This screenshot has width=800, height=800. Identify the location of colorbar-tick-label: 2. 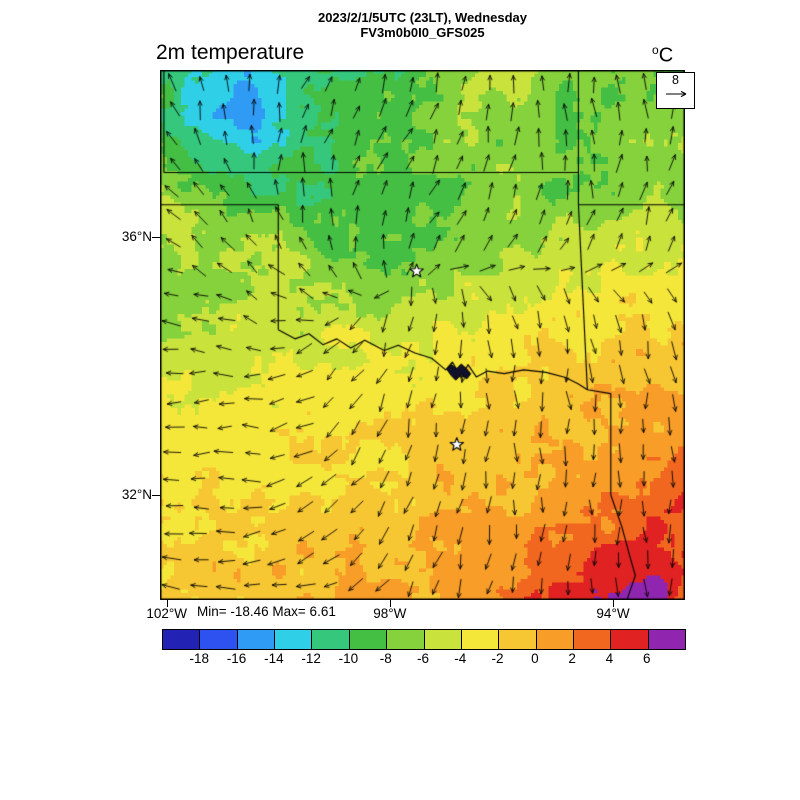
(572, 658).